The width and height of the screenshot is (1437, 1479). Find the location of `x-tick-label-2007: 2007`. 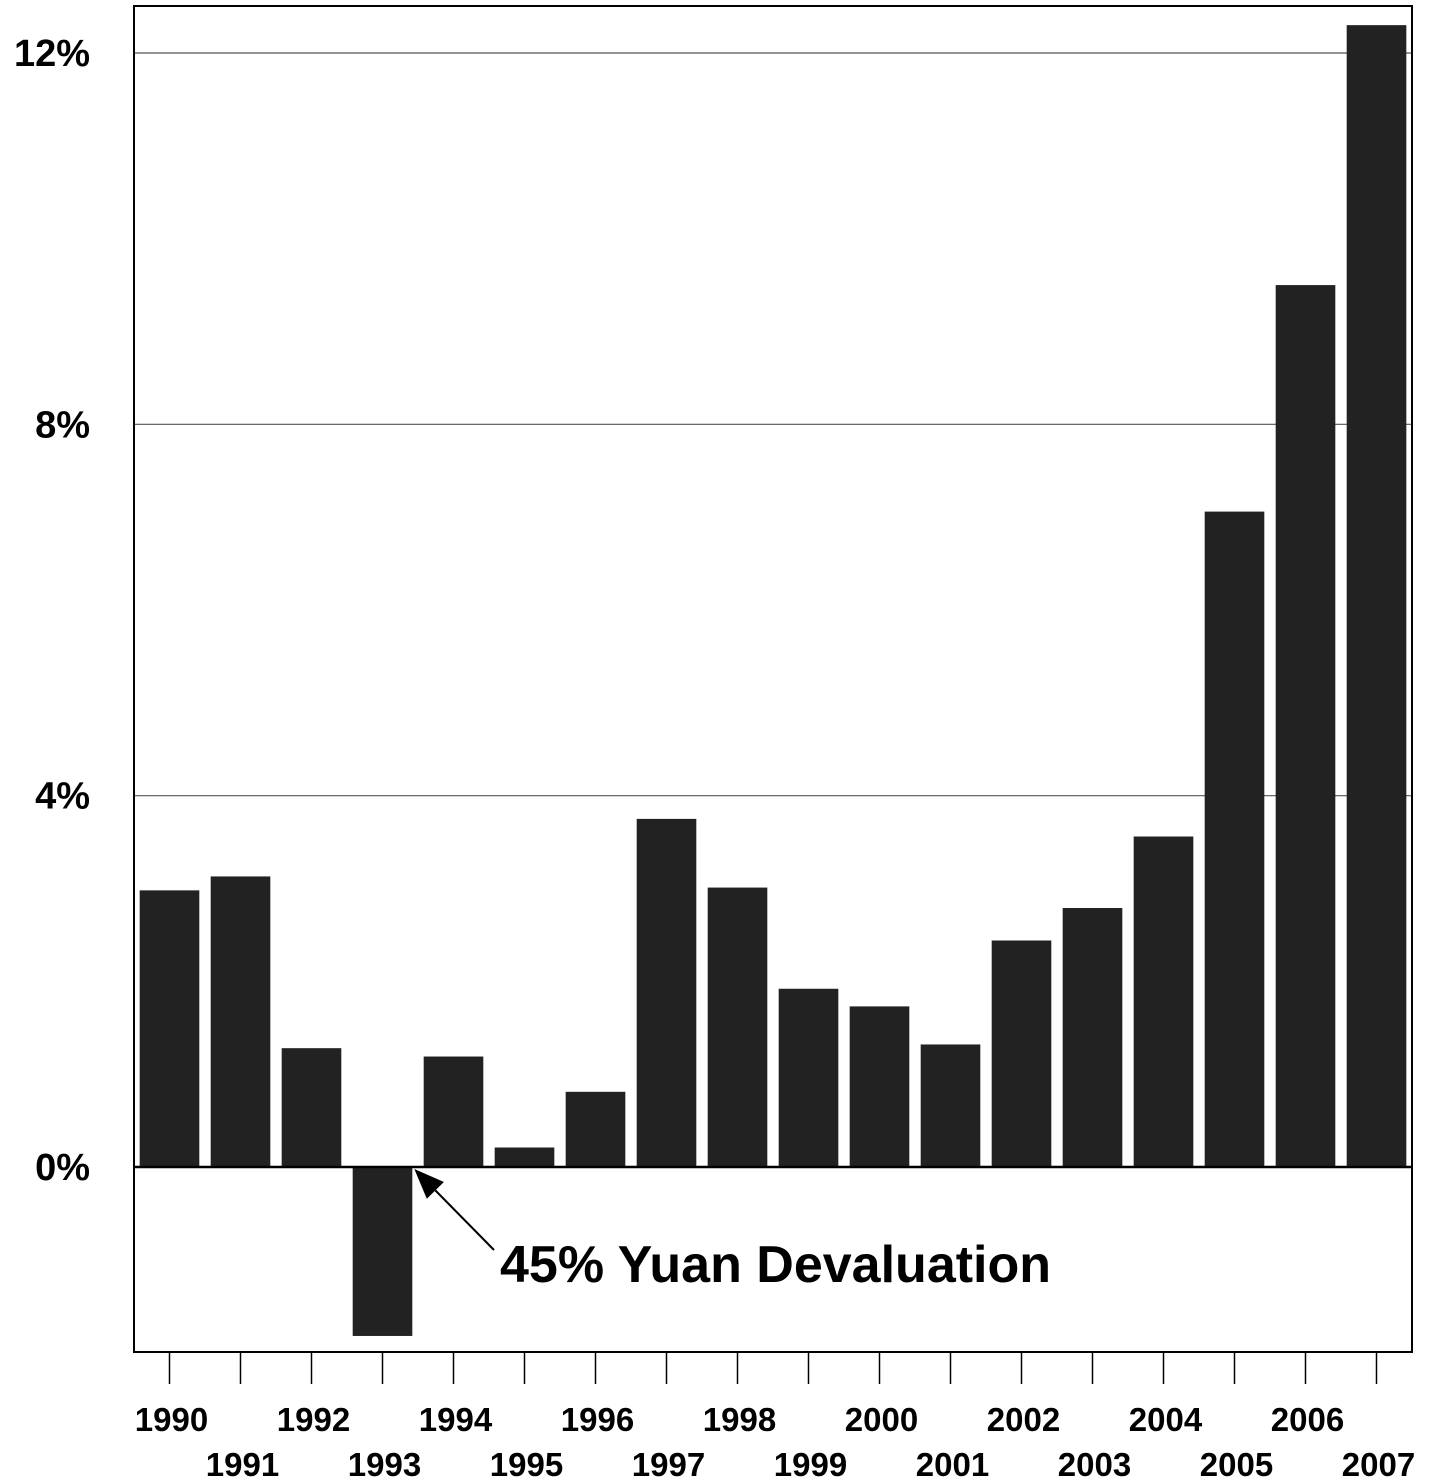

x-tick-label-2007: 2007 is located at coordinates (1378, 1462).